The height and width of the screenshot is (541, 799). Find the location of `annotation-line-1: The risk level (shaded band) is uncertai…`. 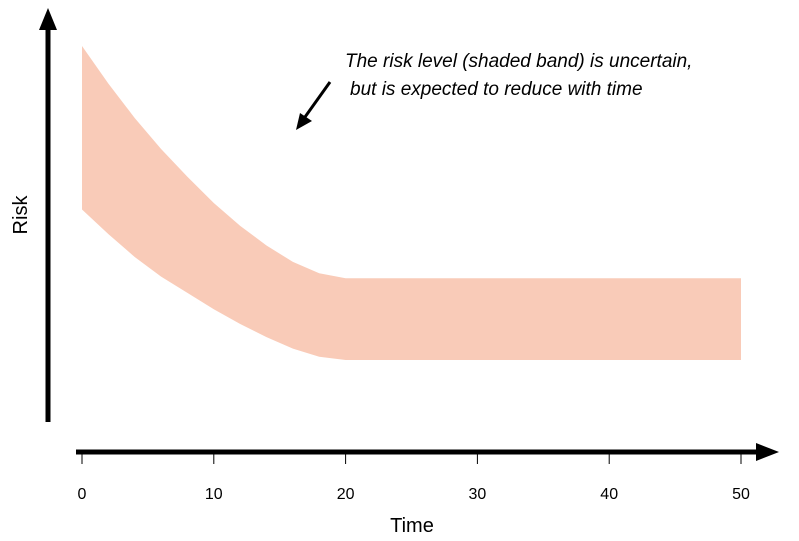

annotation-line-1: The risk level (shaded band) is uncertai… is located at coordinates (518, 61).